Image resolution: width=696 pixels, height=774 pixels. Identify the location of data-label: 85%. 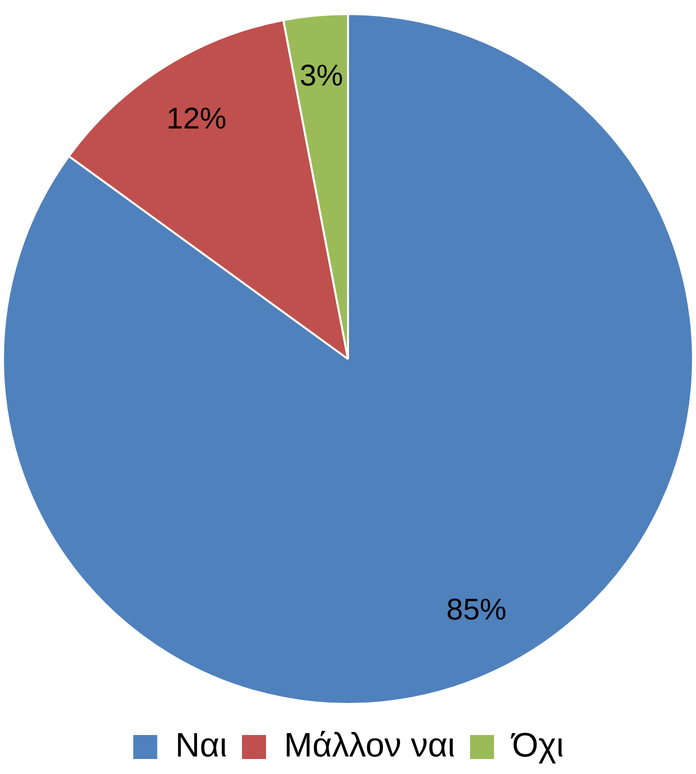
(476, 609).